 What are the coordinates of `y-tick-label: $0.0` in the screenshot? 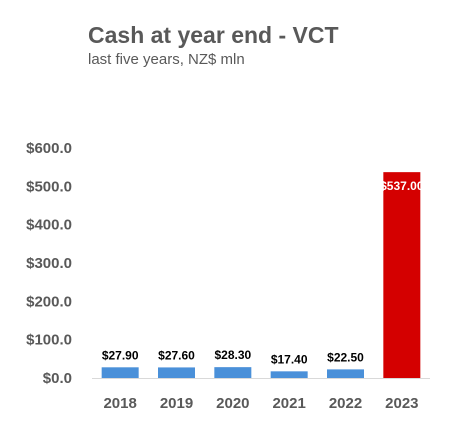 It's located at (57, 378).